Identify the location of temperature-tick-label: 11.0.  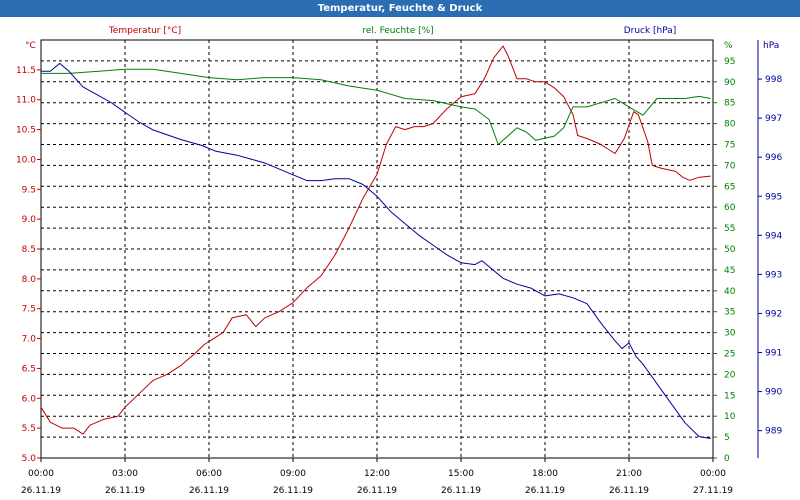
(26, 101).